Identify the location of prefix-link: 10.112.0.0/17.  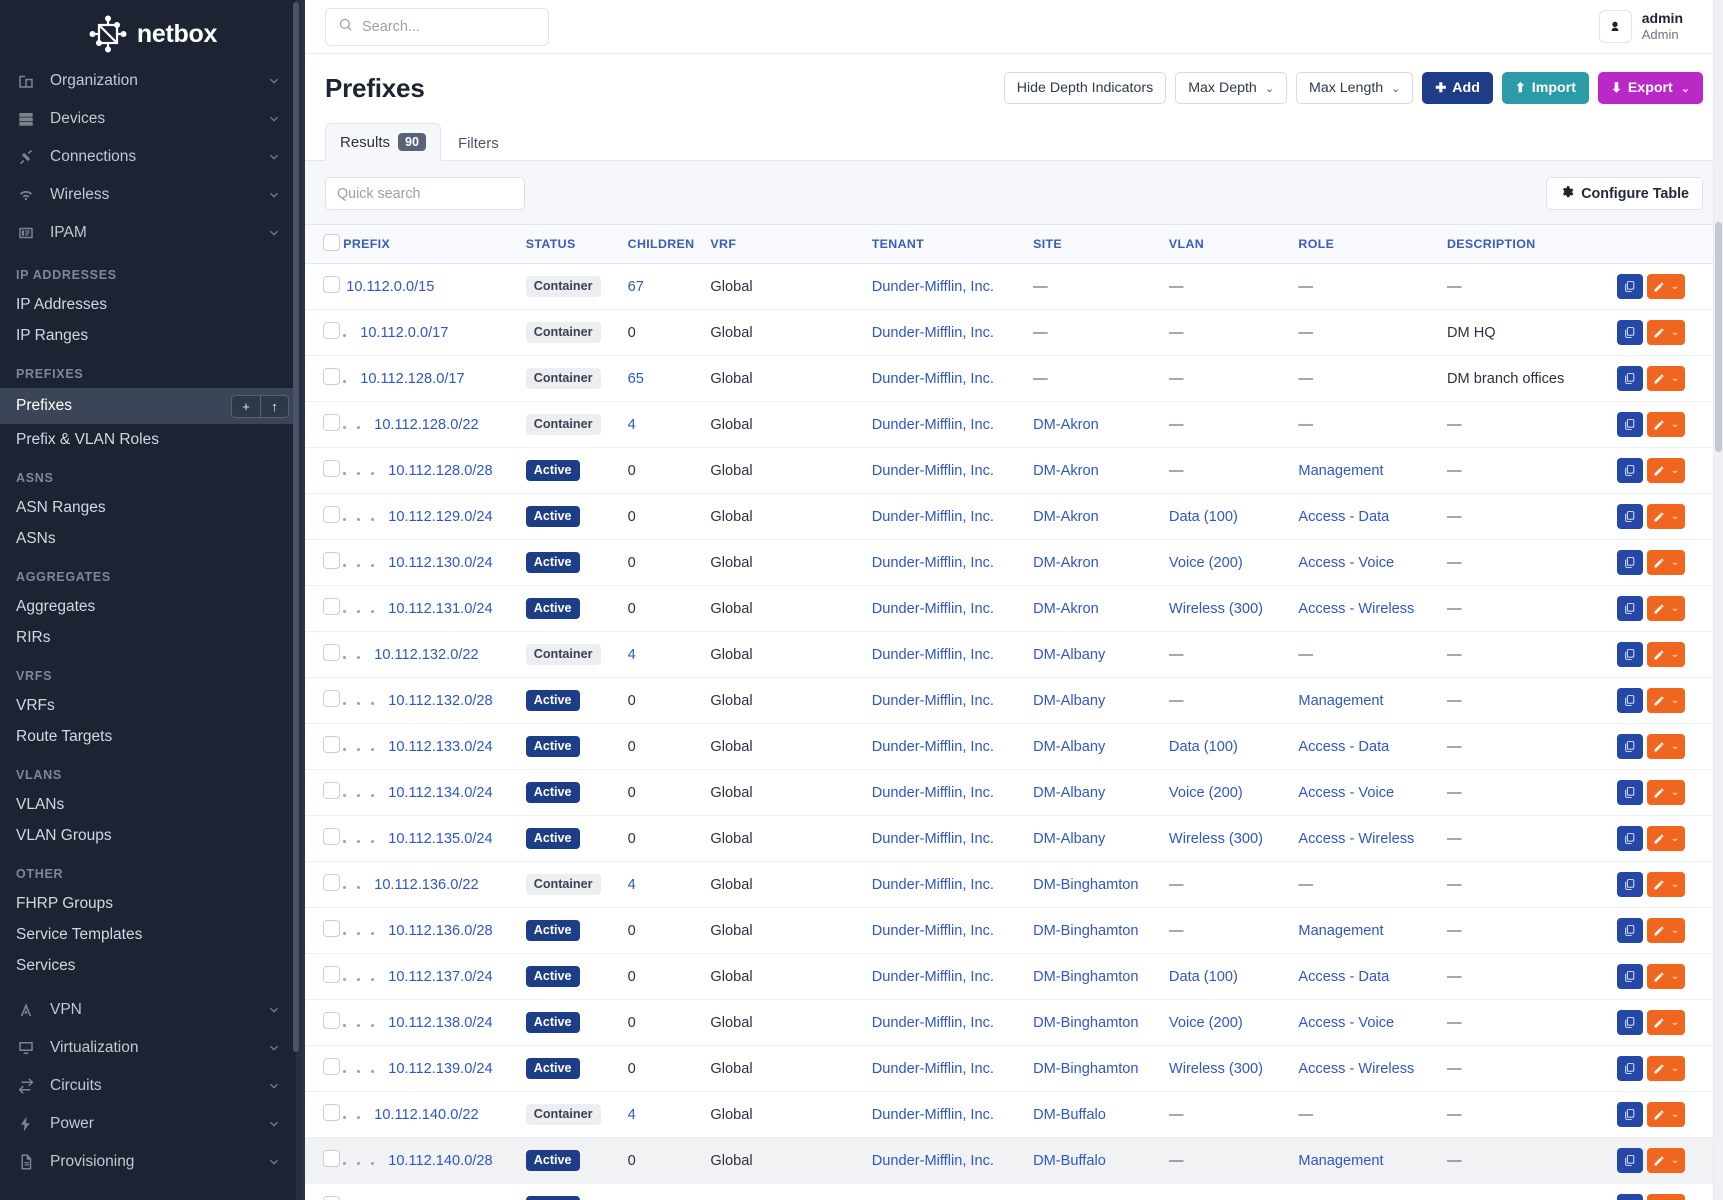
(404, 332).